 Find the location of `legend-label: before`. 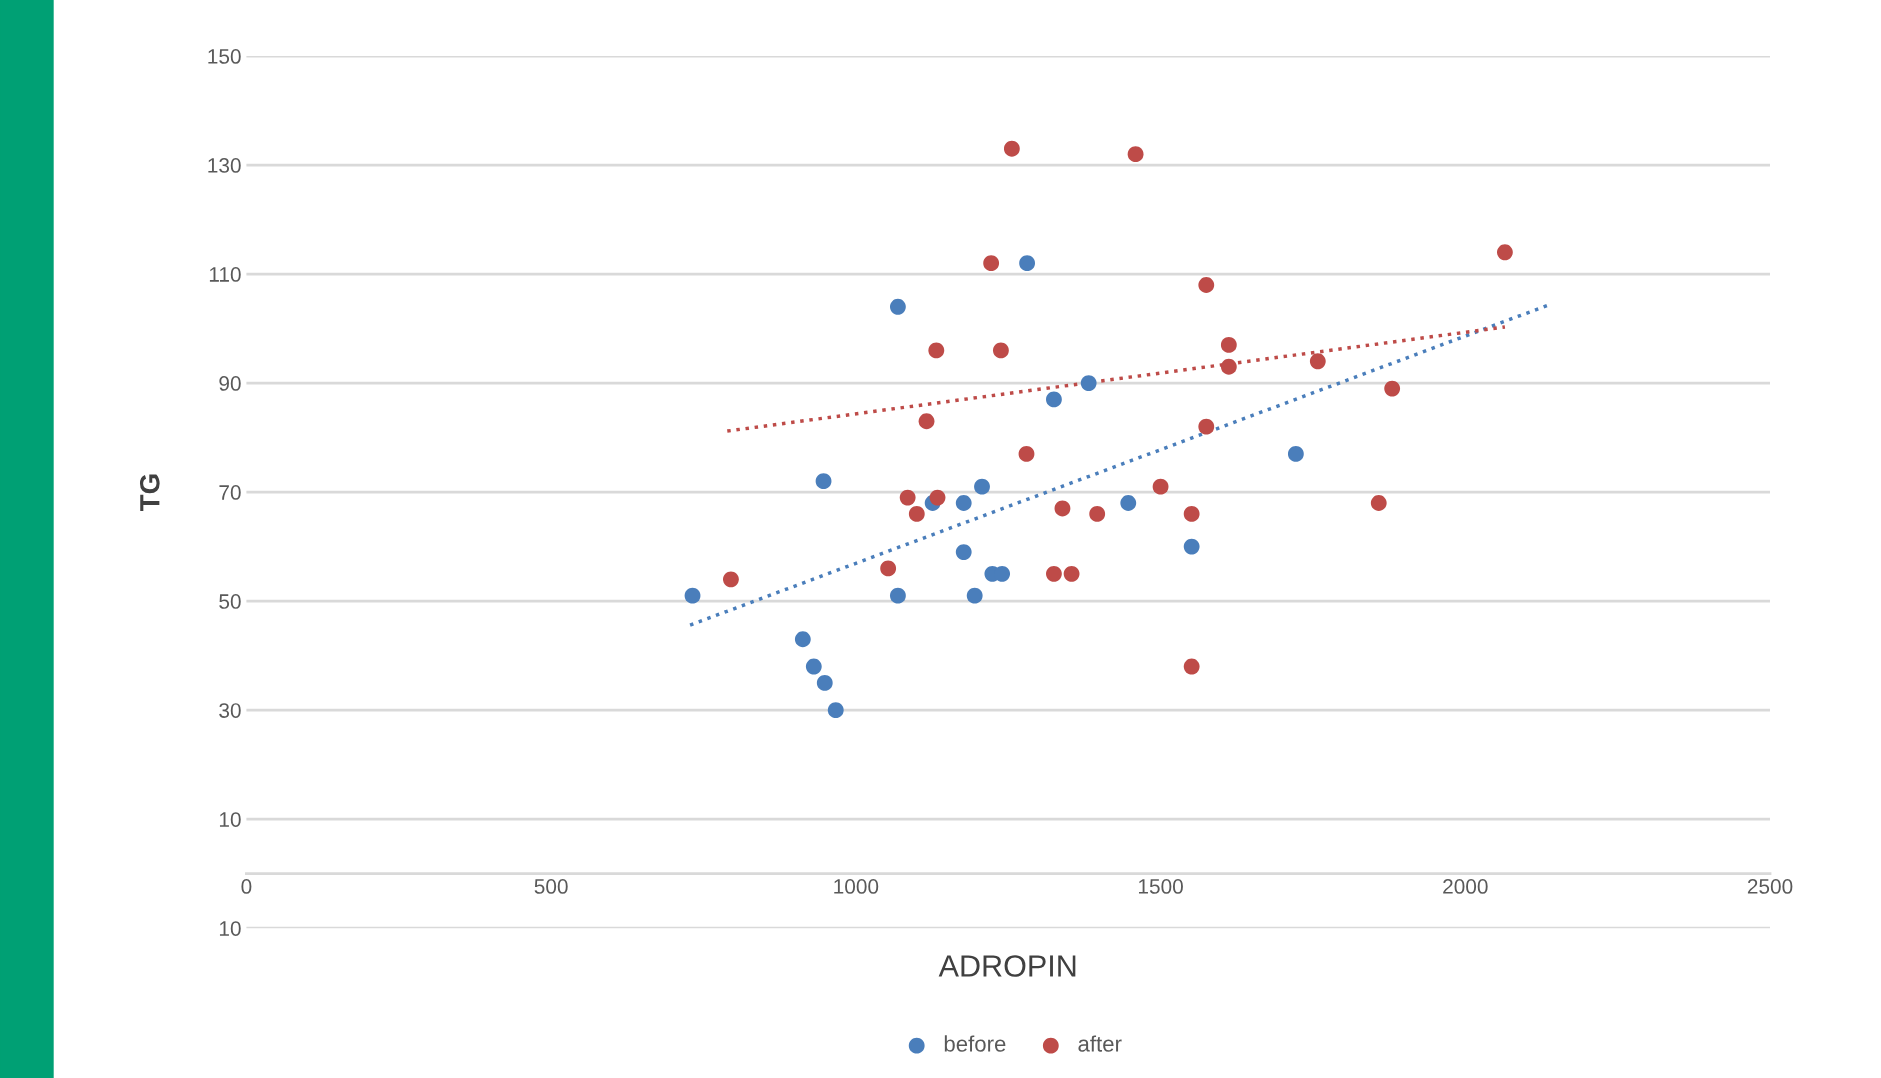

legend-label: before is located at coordinates (975, 1043).